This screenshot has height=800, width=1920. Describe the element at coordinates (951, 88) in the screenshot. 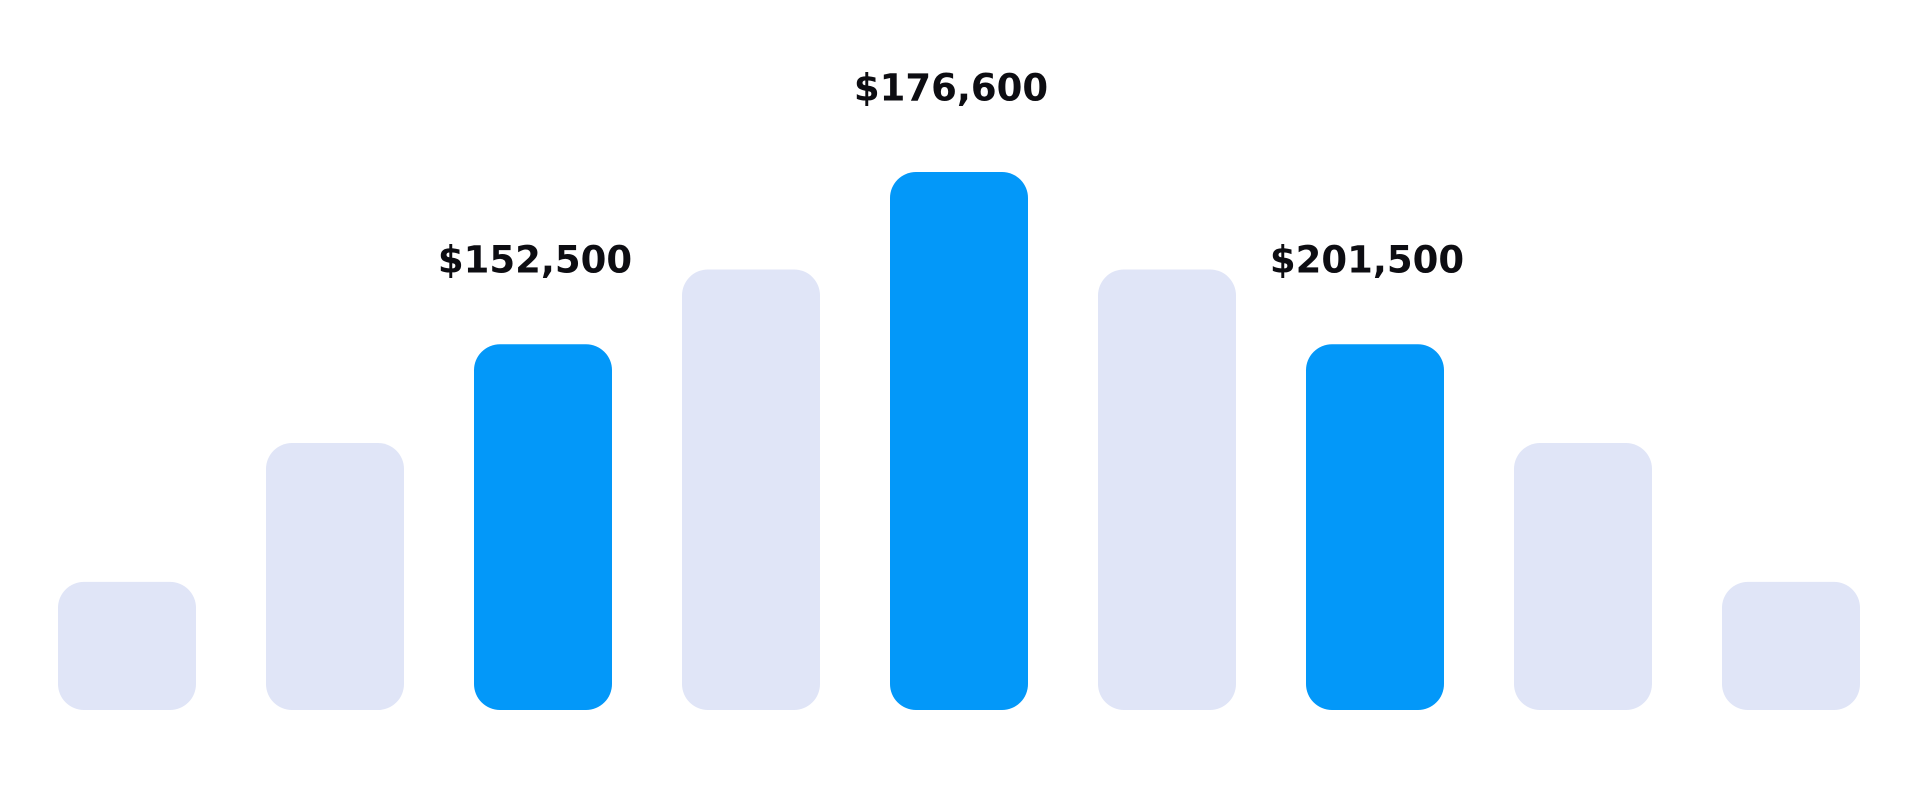

I see `data-label-bar-5: $176,600` at that location.